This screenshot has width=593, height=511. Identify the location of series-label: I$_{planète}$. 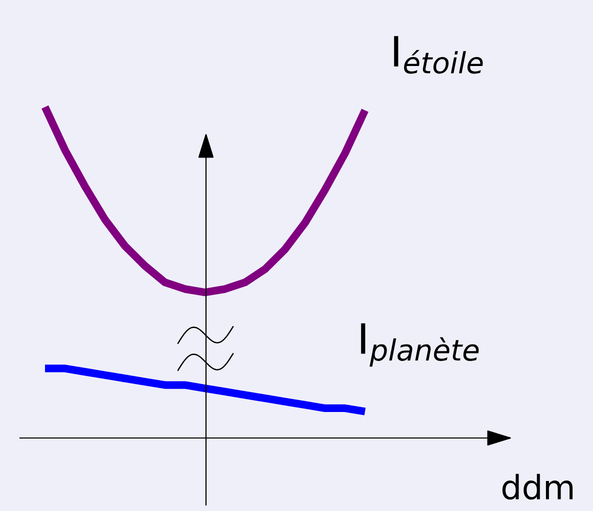
(420, 345).